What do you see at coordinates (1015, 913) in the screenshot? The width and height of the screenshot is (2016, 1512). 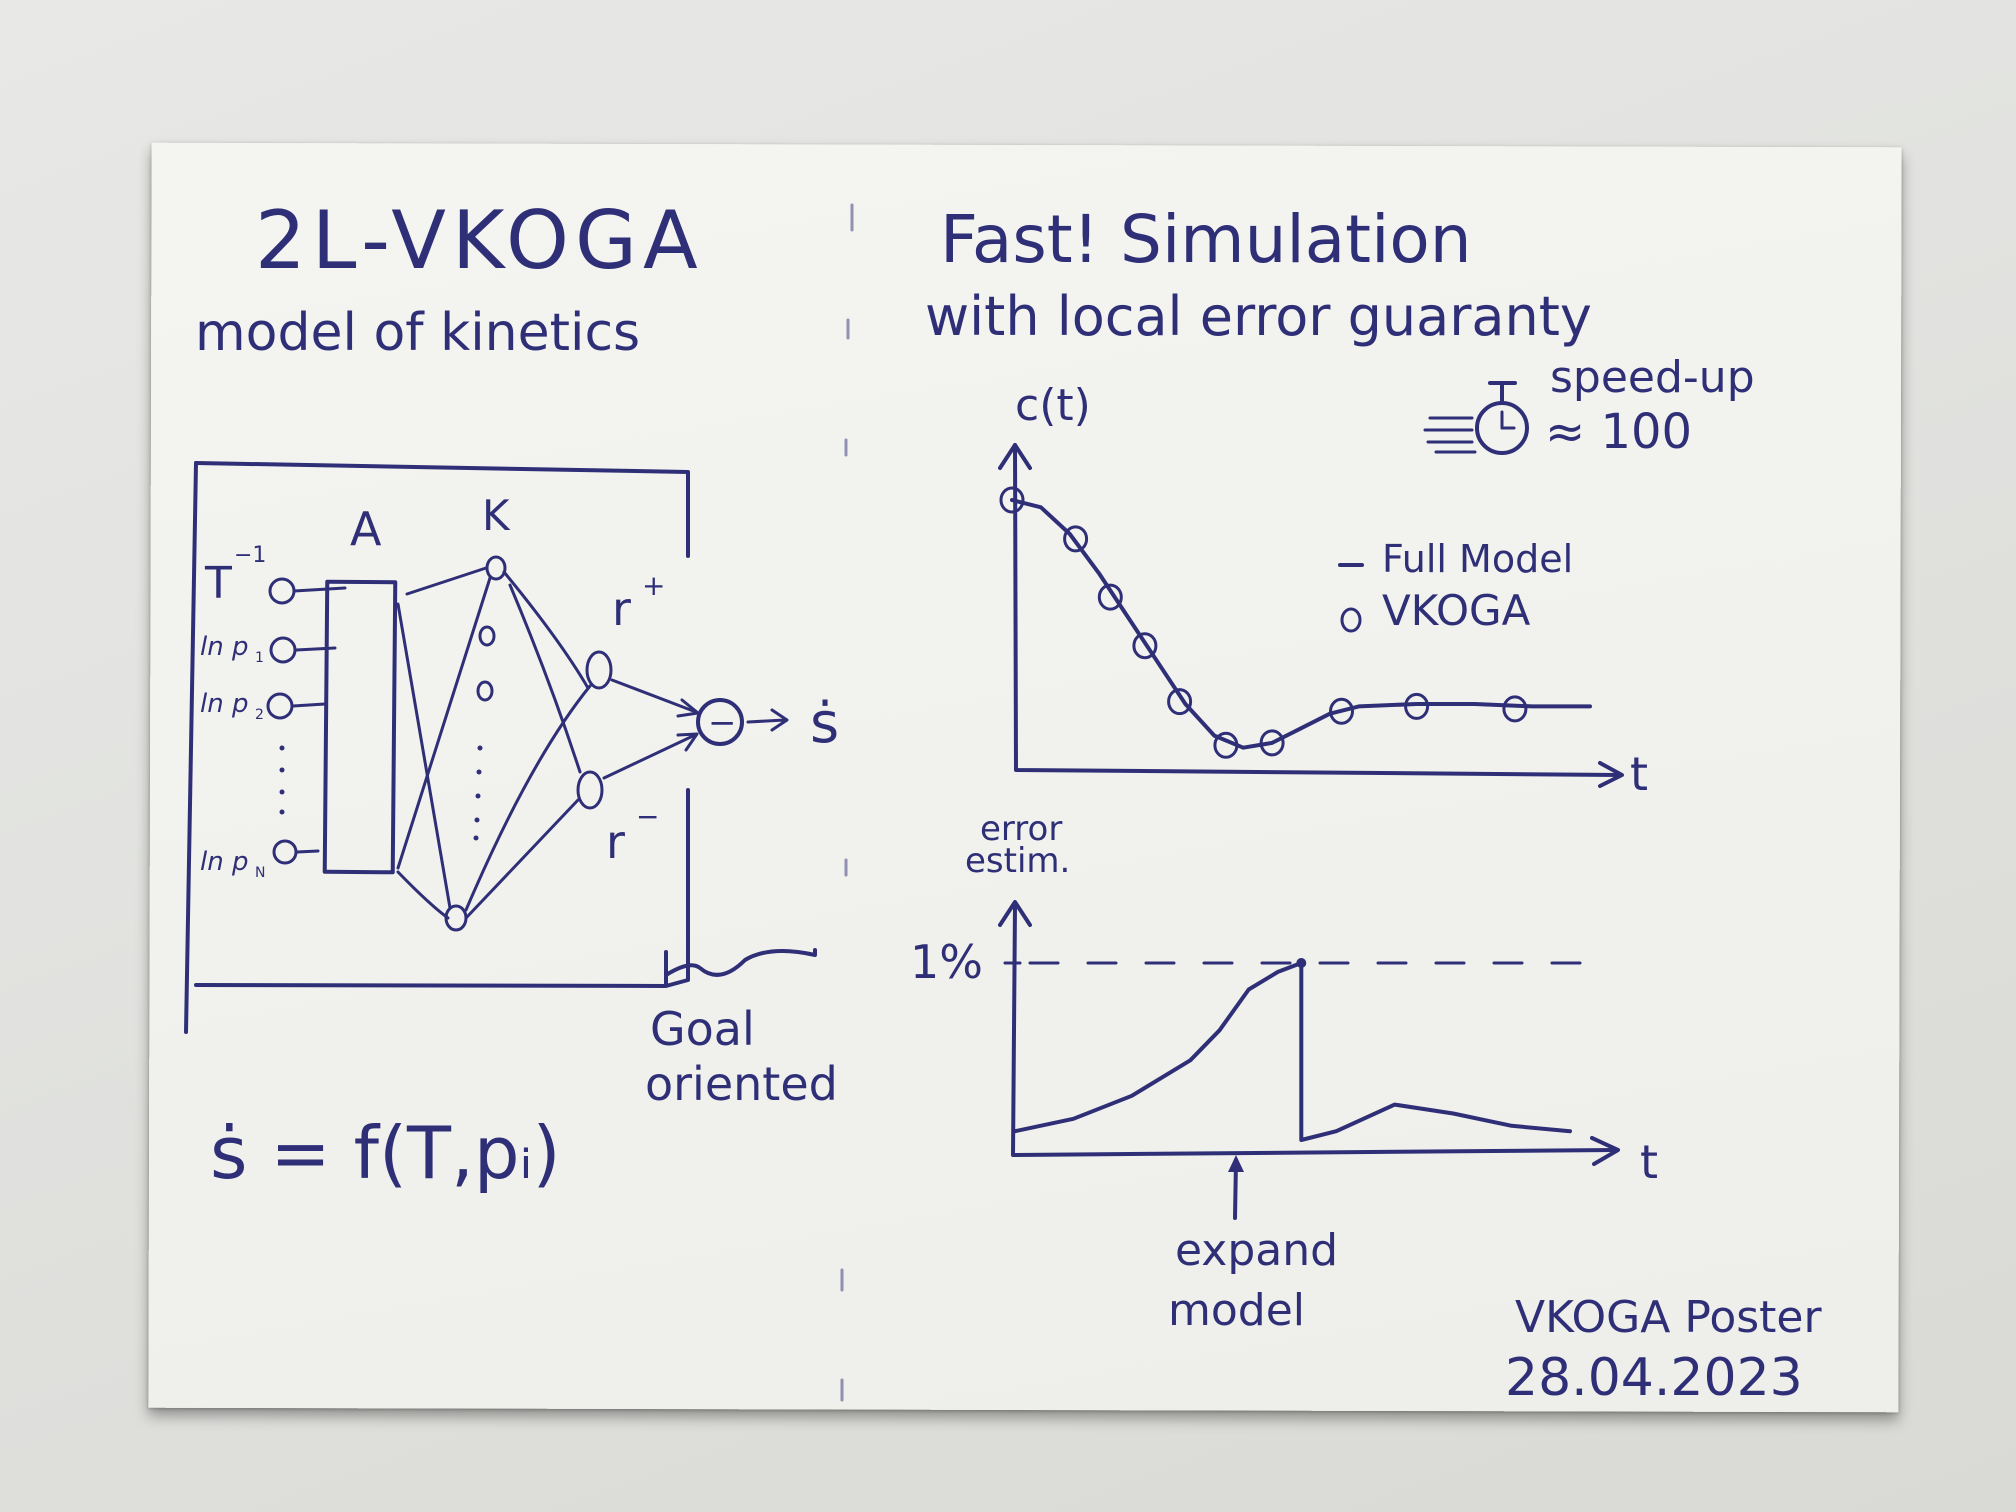 I see `chart2-y-arrow` at bounding box center [1015, 913].